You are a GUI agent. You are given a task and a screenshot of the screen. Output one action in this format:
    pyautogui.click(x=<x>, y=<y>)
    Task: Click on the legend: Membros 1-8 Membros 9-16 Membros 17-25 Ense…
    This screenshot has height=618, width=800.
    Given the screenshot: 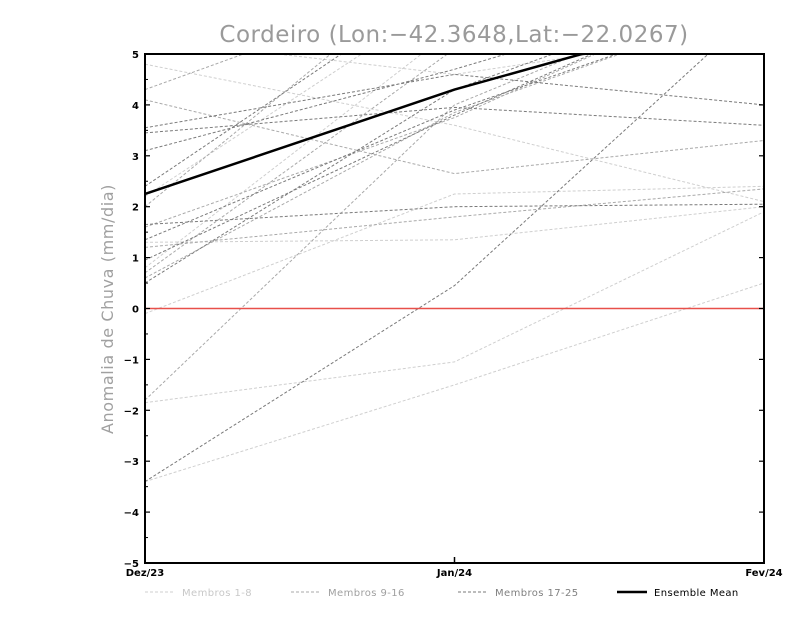 What is the action you would take?
    pyautogui.click(x=442, y=593)
    